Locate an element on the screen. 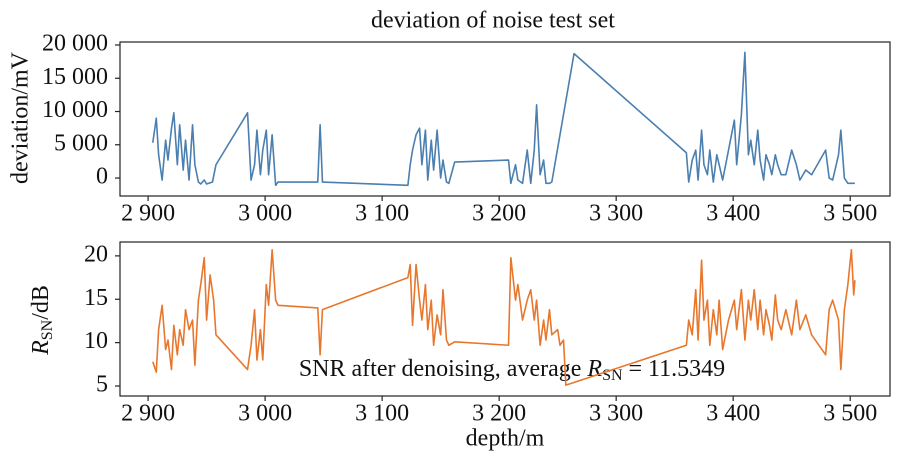 The height and width of the screenshot is (464, 898). y-label-unit: /dB is located at coordinates (41, 302).